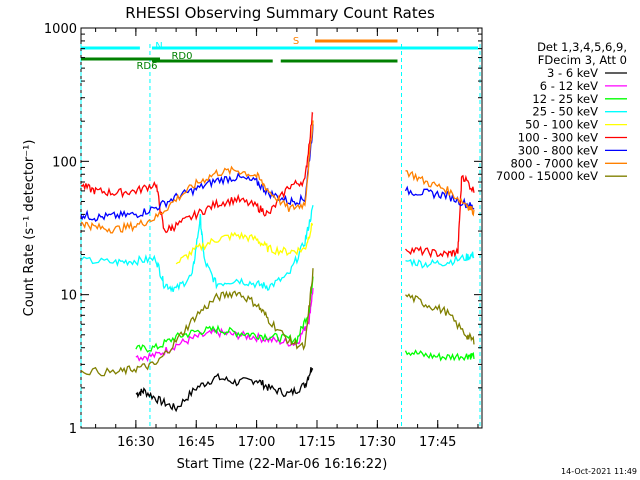 This screenshot has height=480, width=640. Describe the element at coordinates (565, 99) in the screenshot. I see `legend-label: 12 - 25 keV` at that location.